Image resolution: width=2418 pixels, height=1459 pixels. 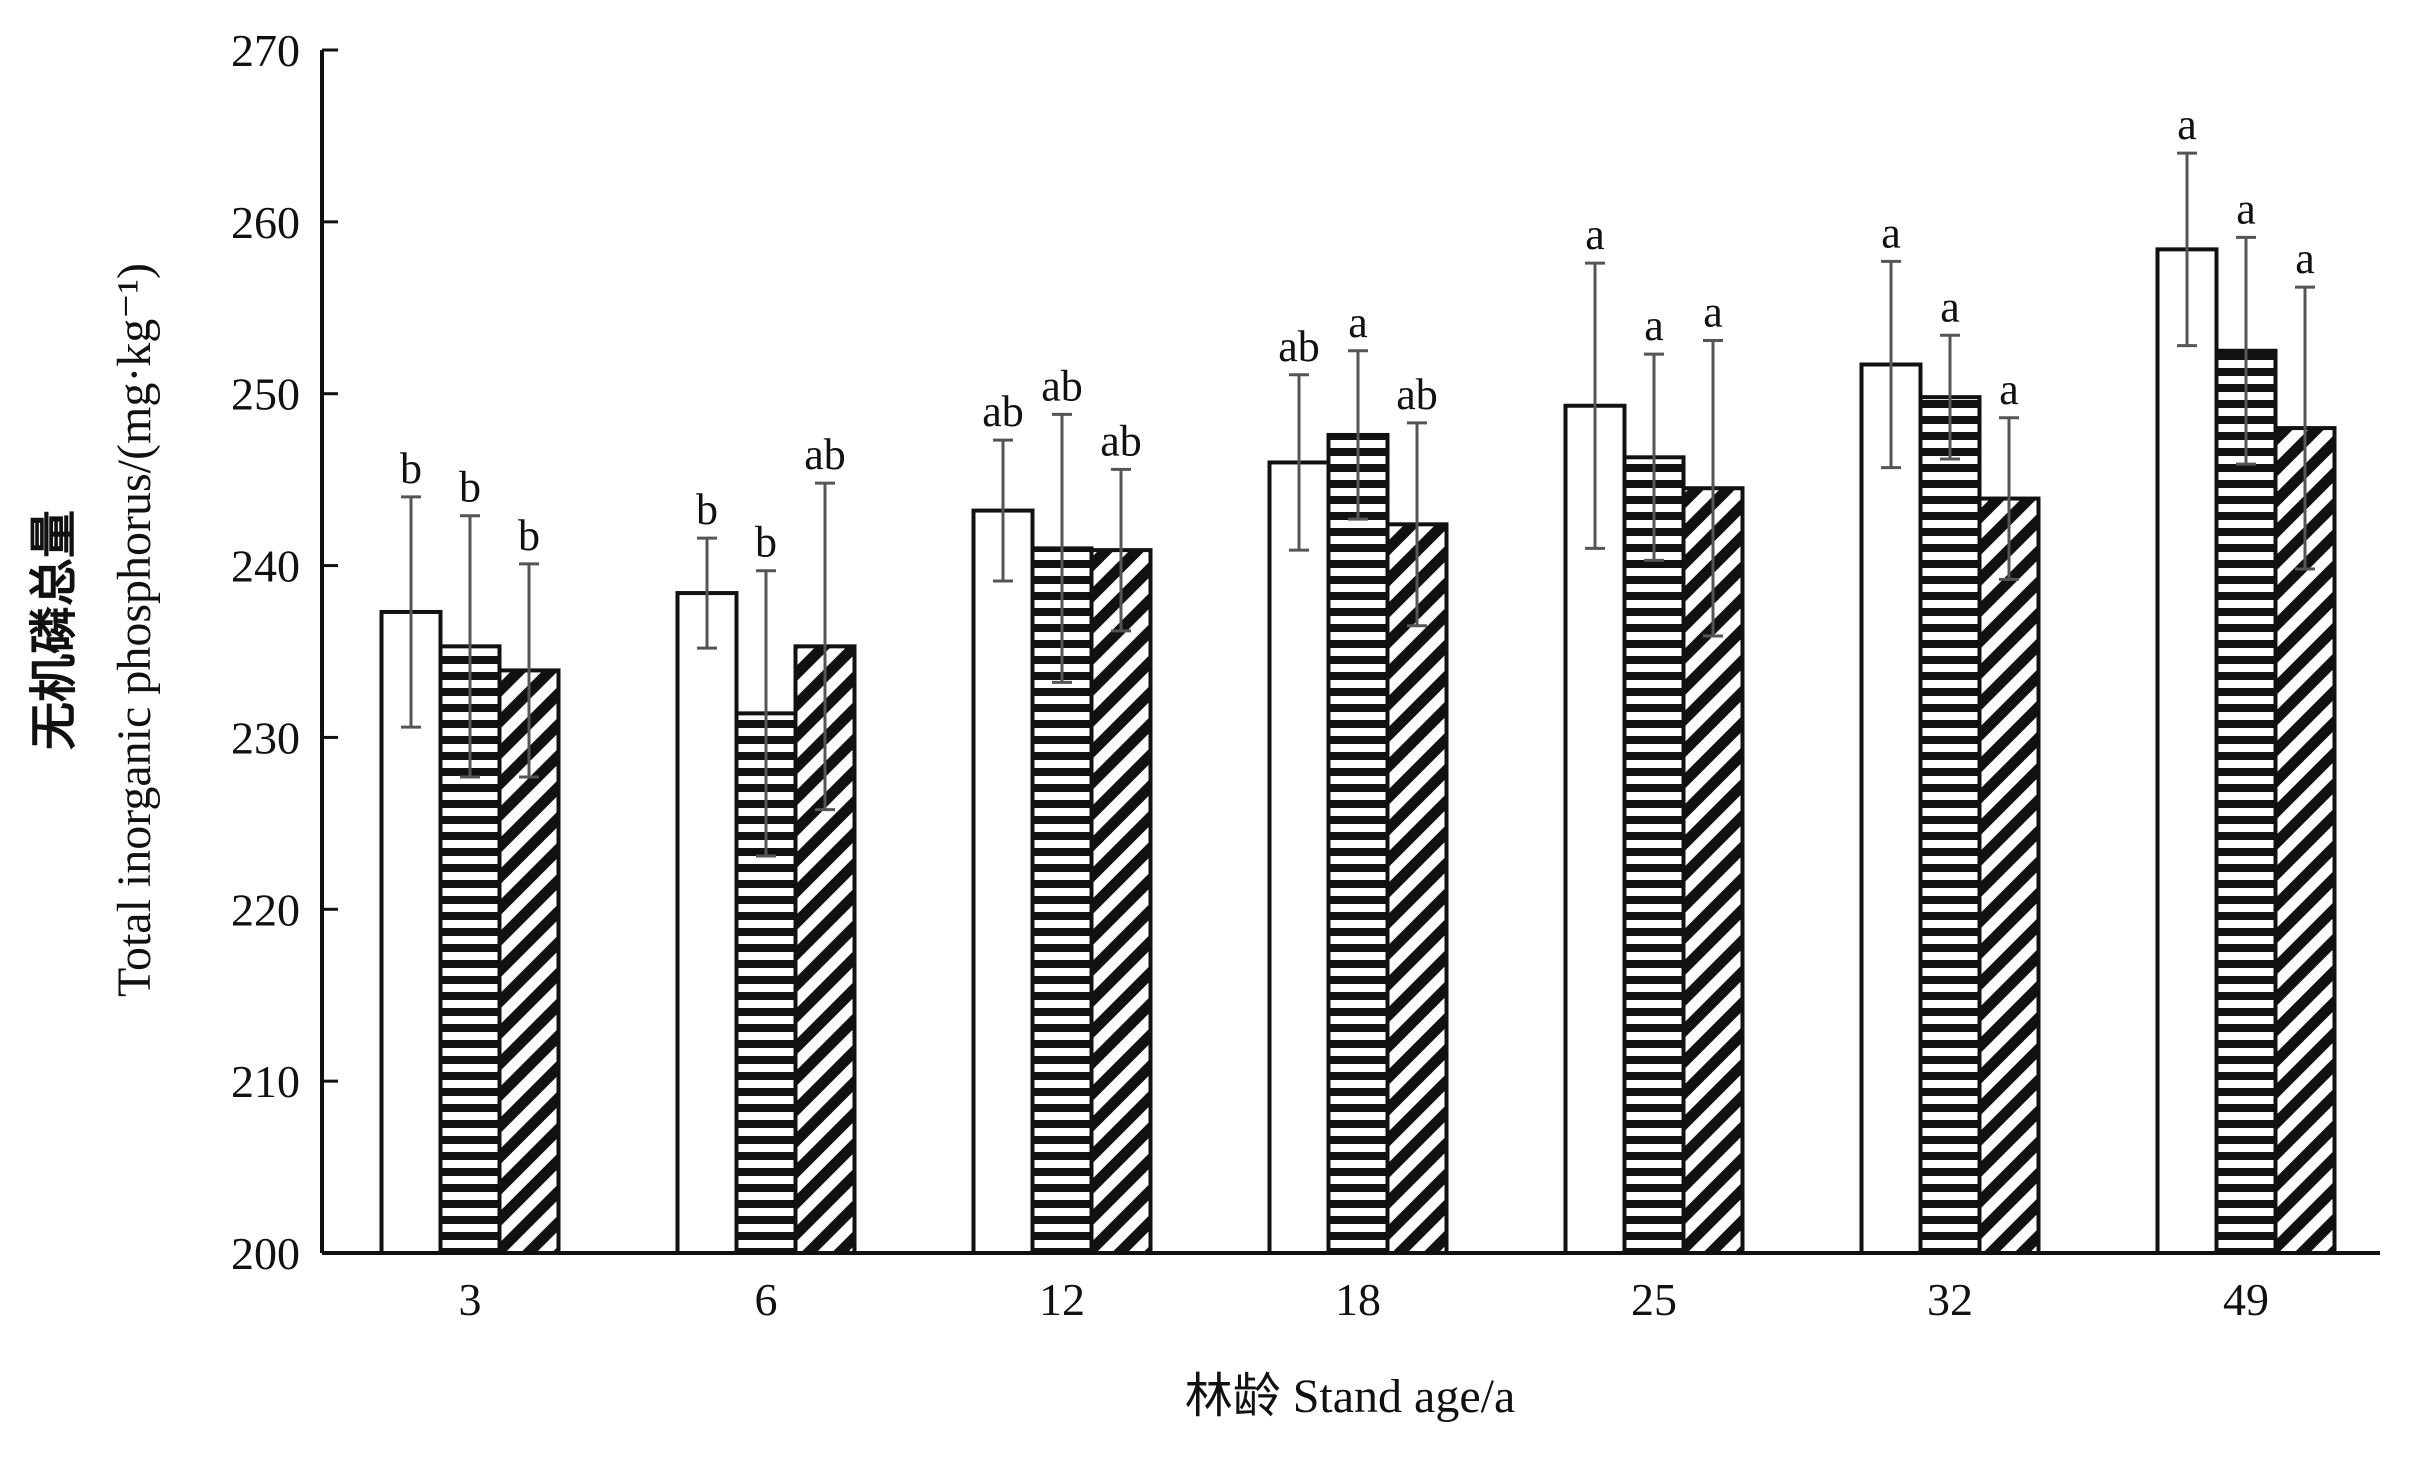 What do you see at coordinates (265, 909) in the screenshot?
I see `y-tick-label: 220` at bounding box center [265, 909].